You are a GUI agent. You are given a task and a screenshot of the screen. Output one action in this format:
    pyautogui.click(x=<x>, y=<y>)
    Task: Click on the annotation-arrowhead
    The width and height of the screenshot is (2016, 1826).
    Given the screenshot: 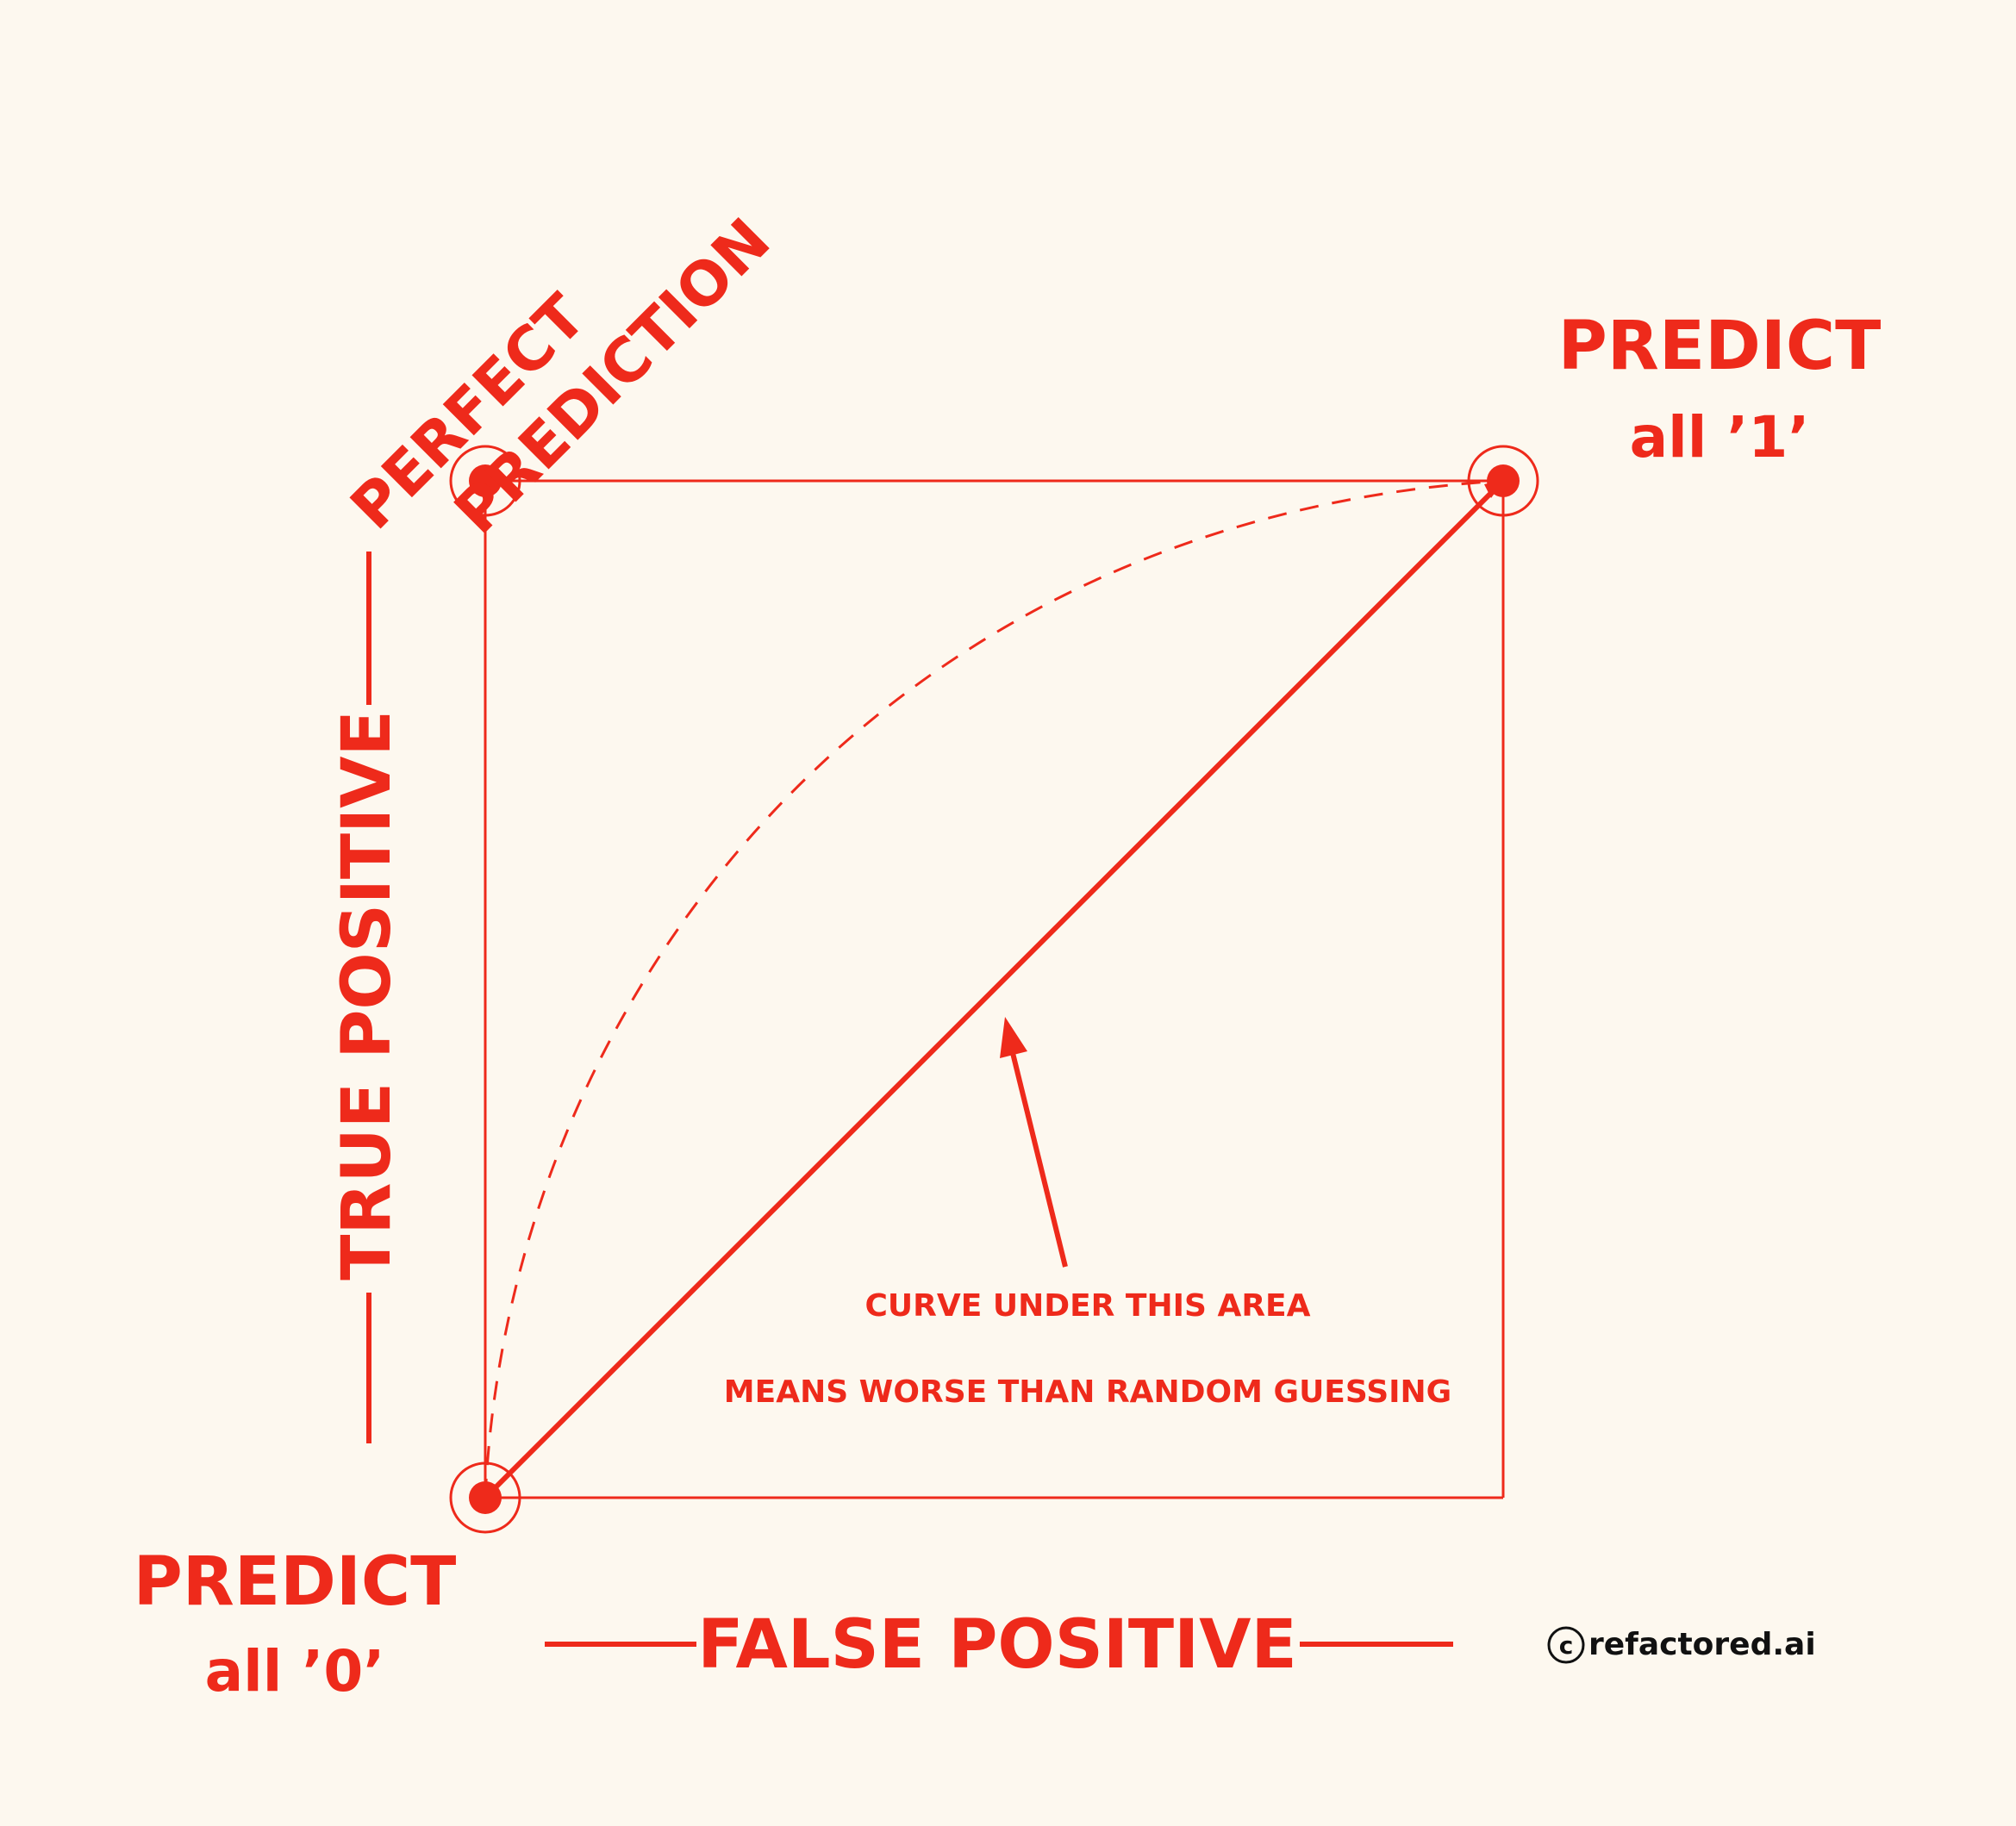 What is the action you would take?
    pyautogui.click(x=1013, y=1037)
    